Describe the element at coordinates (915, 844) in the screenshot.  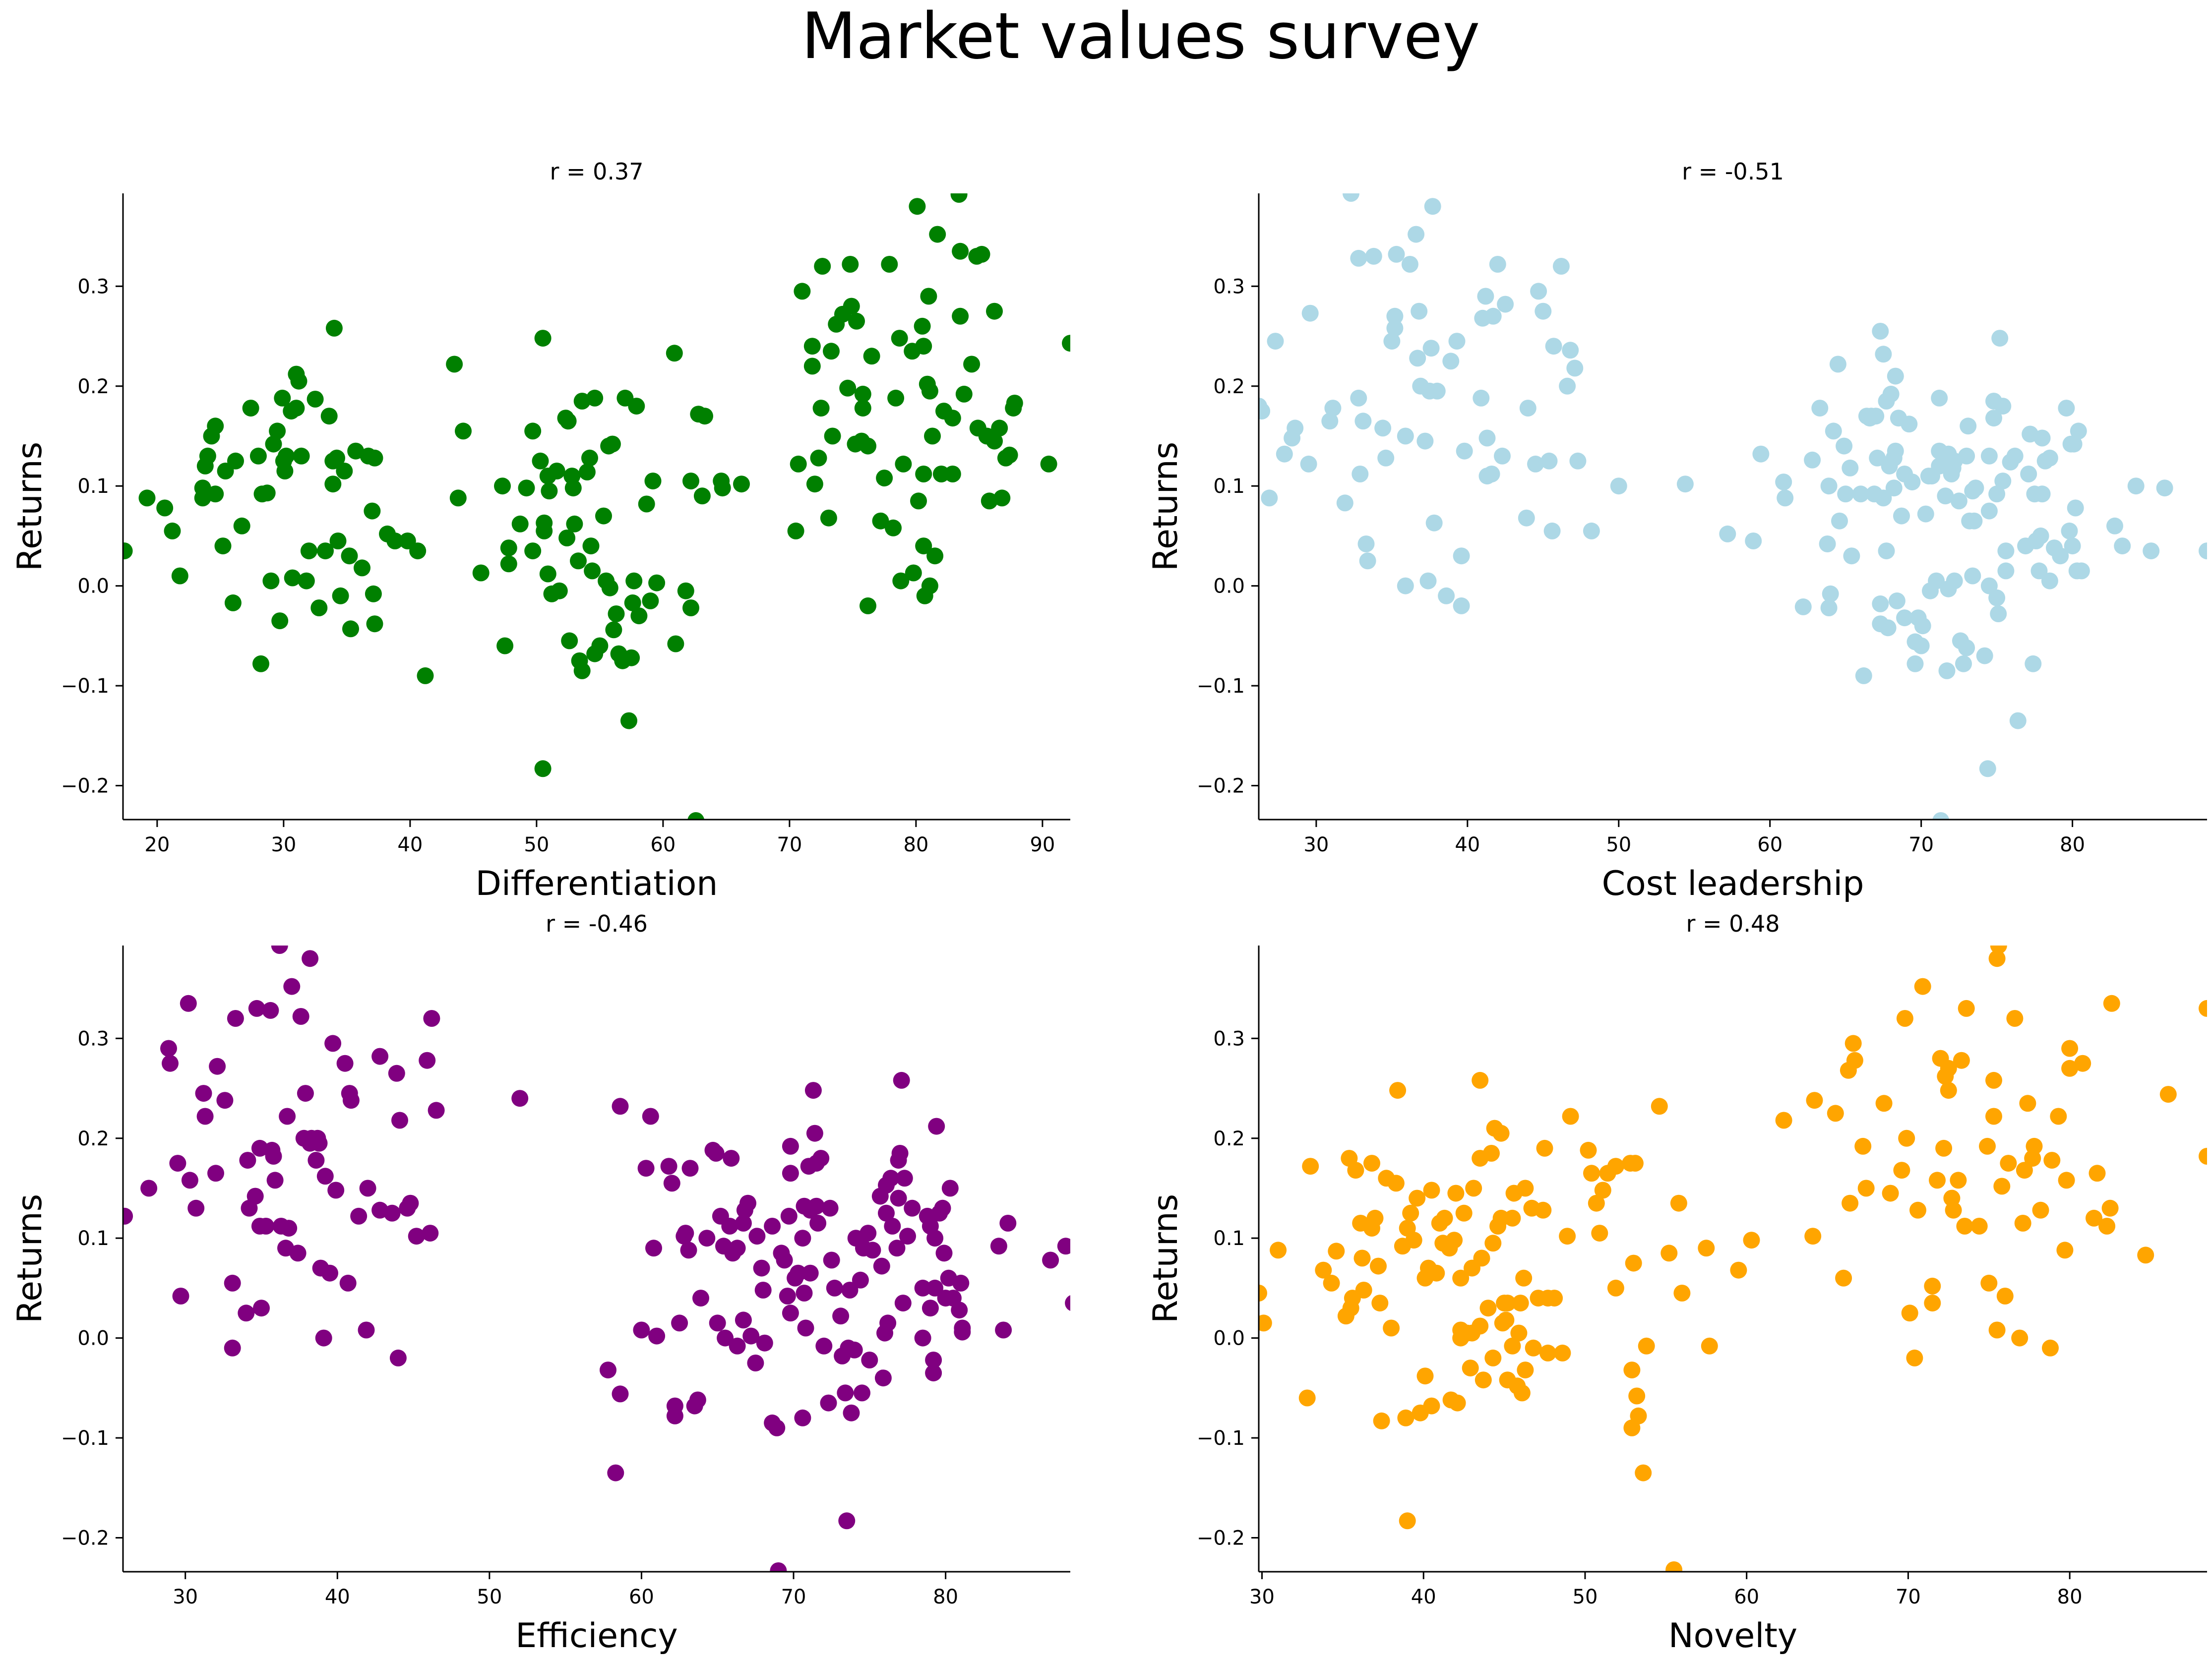
I see `x-tick-label: 80` at that location.